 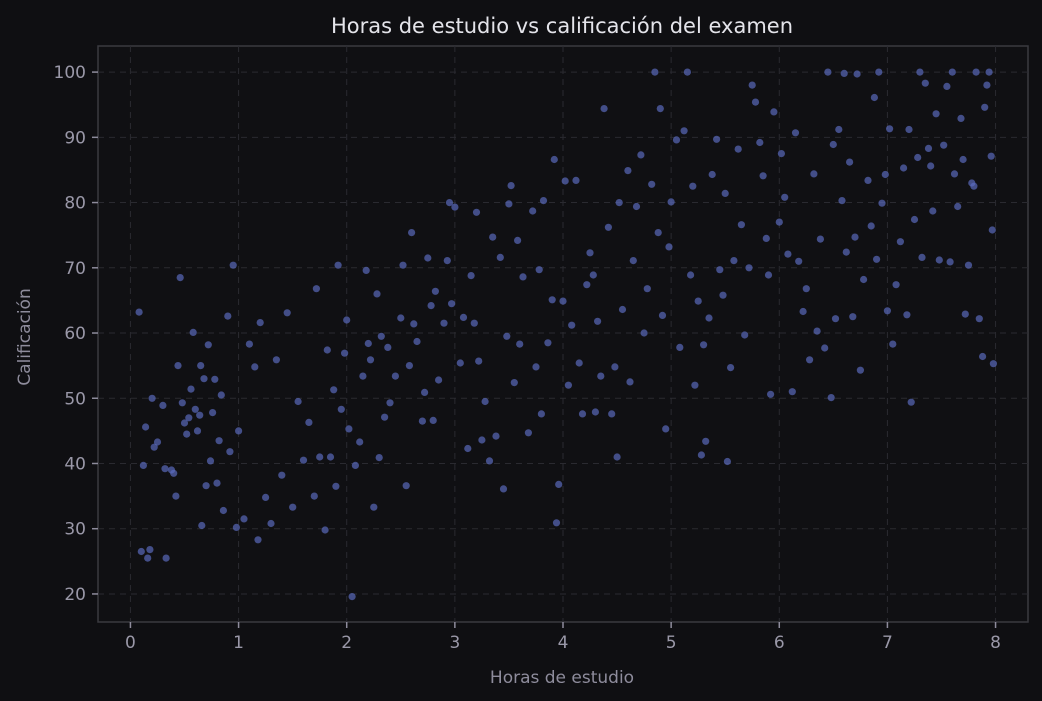 What do you see at coordinates (70, 73) in the screenshot?
I see `y-tick-label: 100` at bounding box center [70, 73].